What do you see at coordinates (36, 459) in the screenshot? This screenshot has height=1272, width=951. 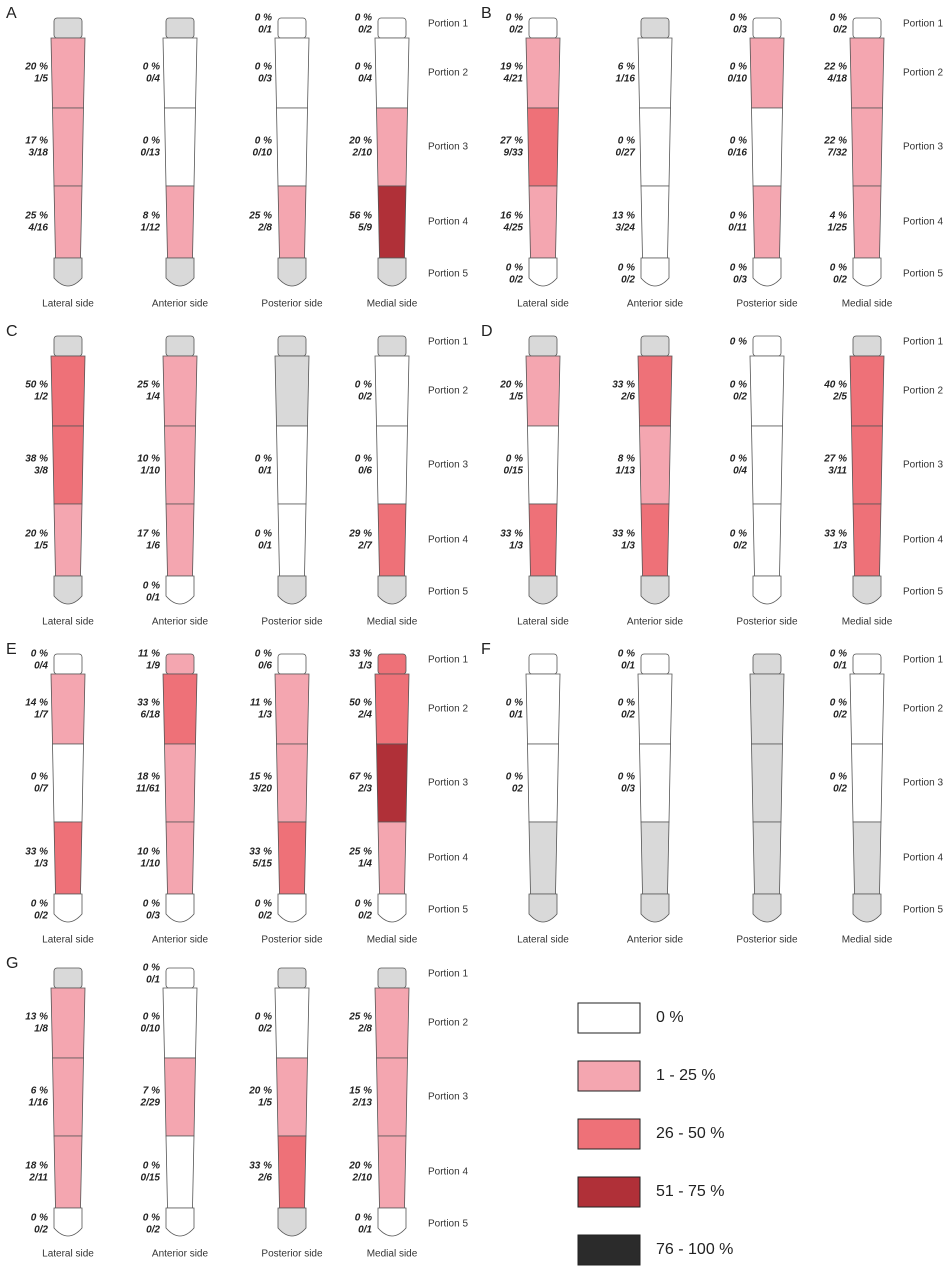 I see `percent-label: 38 %` at bounding box center [36, 459].